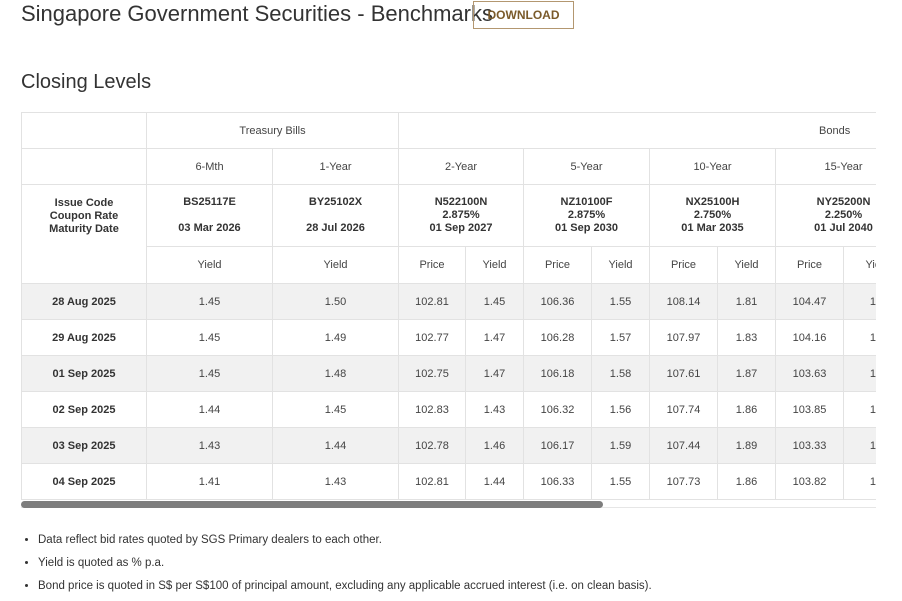 The width and height of the screenshot is (902, 601). Describe the element at coordinates (335, 337) in the screenshot. I see `value-cell: 1.49` at that location.